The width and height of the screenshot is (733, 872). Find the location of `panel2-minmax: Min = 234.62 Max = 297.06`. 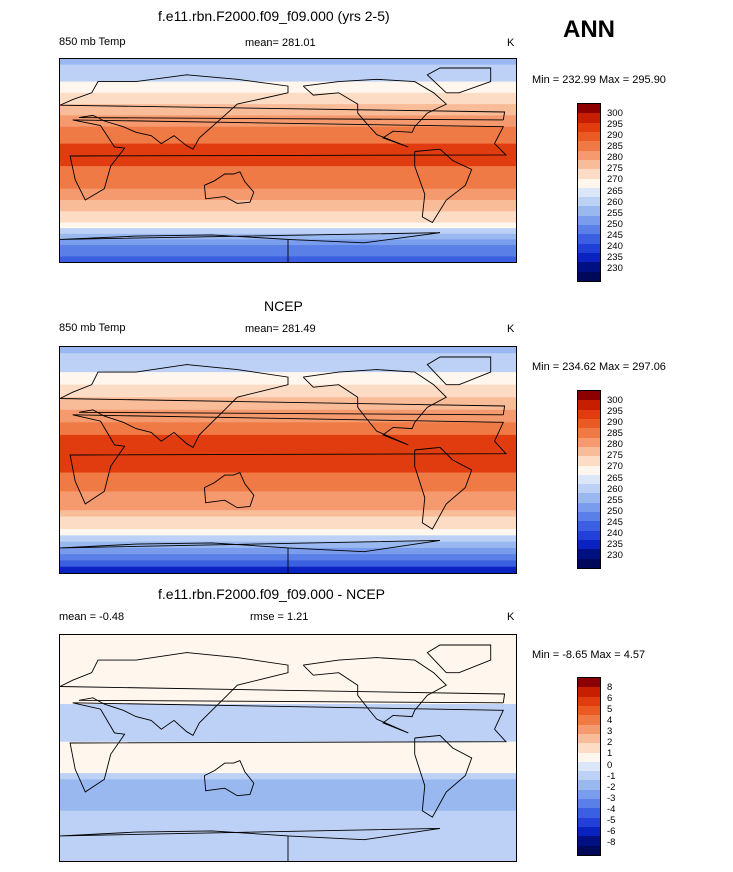

panel2-minmax: Min = 234.62 Max = 297.06 is located at coordinates (599, 367).